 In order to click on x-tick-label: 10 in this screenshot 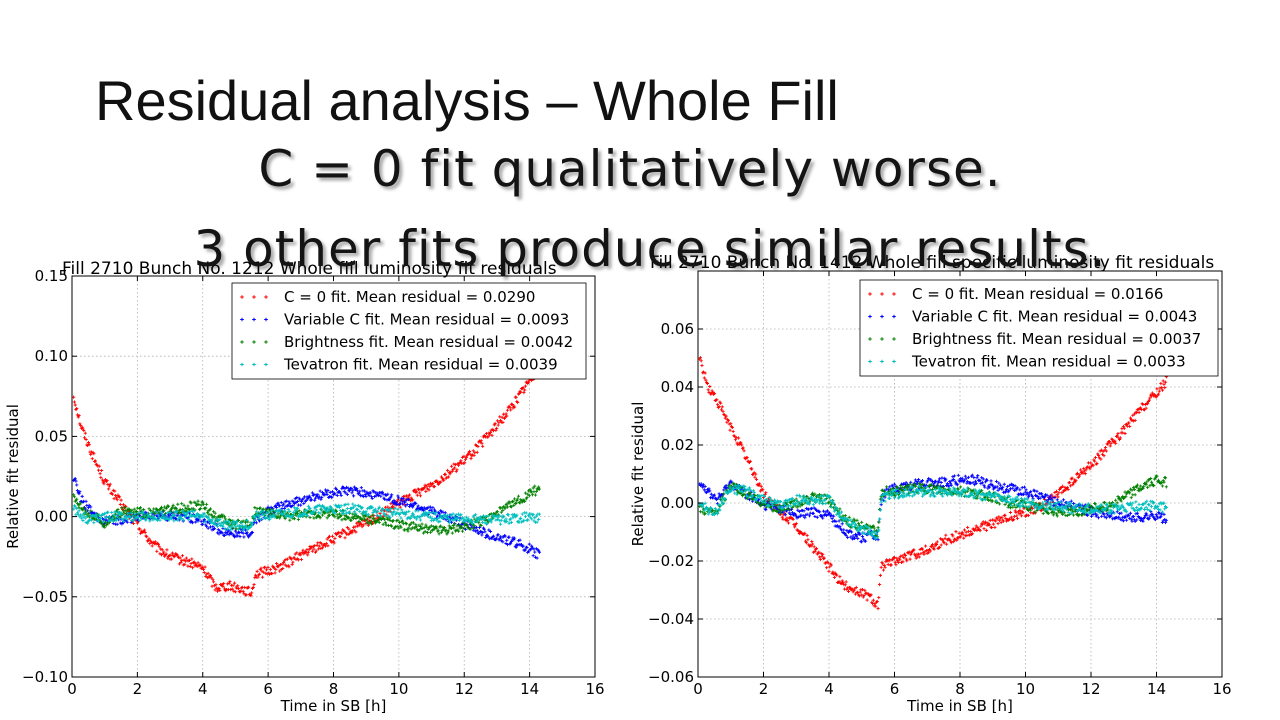, I will do `click(398, 689)`.